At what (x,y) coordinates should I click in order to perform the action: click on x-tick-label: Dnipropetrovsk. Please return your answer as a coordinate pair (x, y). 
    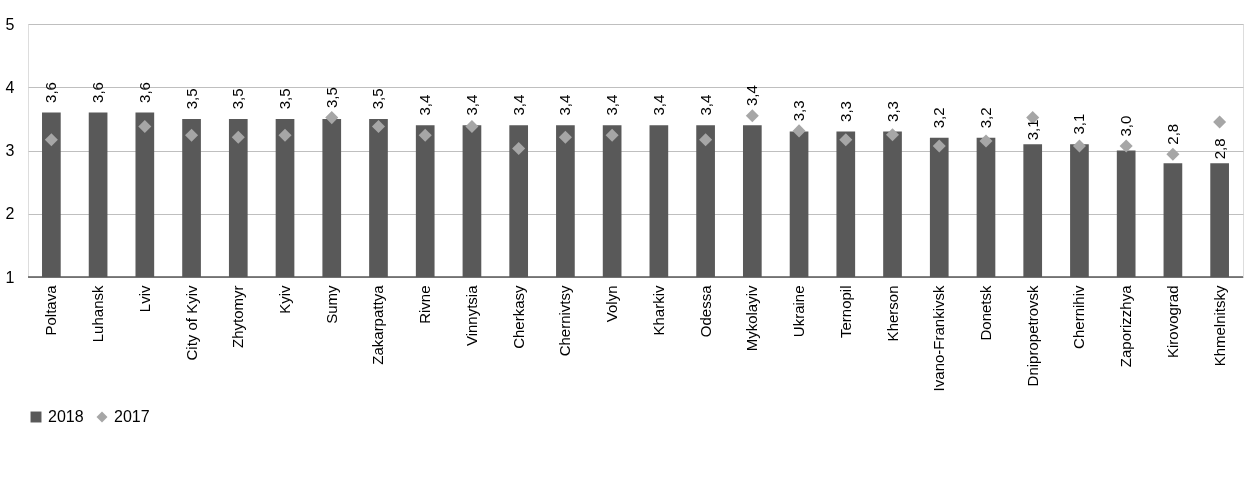
    Looking at the image, I should click on (1032, 336).